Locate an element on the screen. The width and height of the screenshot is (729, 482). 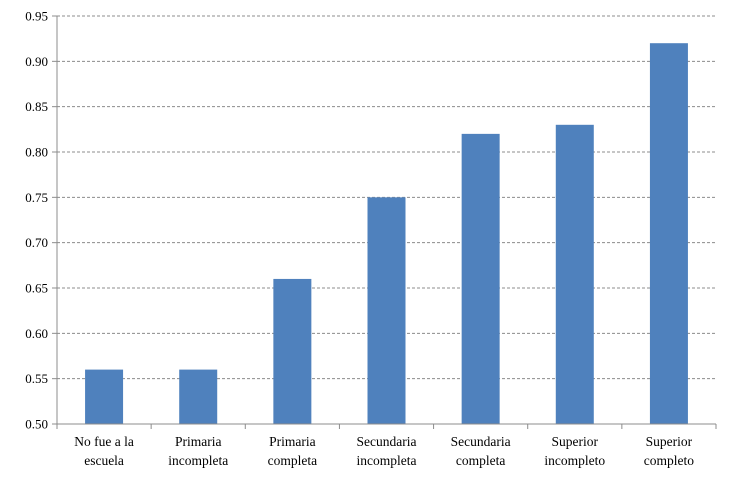
y-tick-label: 0.60 is located at coordinates (36, 333).